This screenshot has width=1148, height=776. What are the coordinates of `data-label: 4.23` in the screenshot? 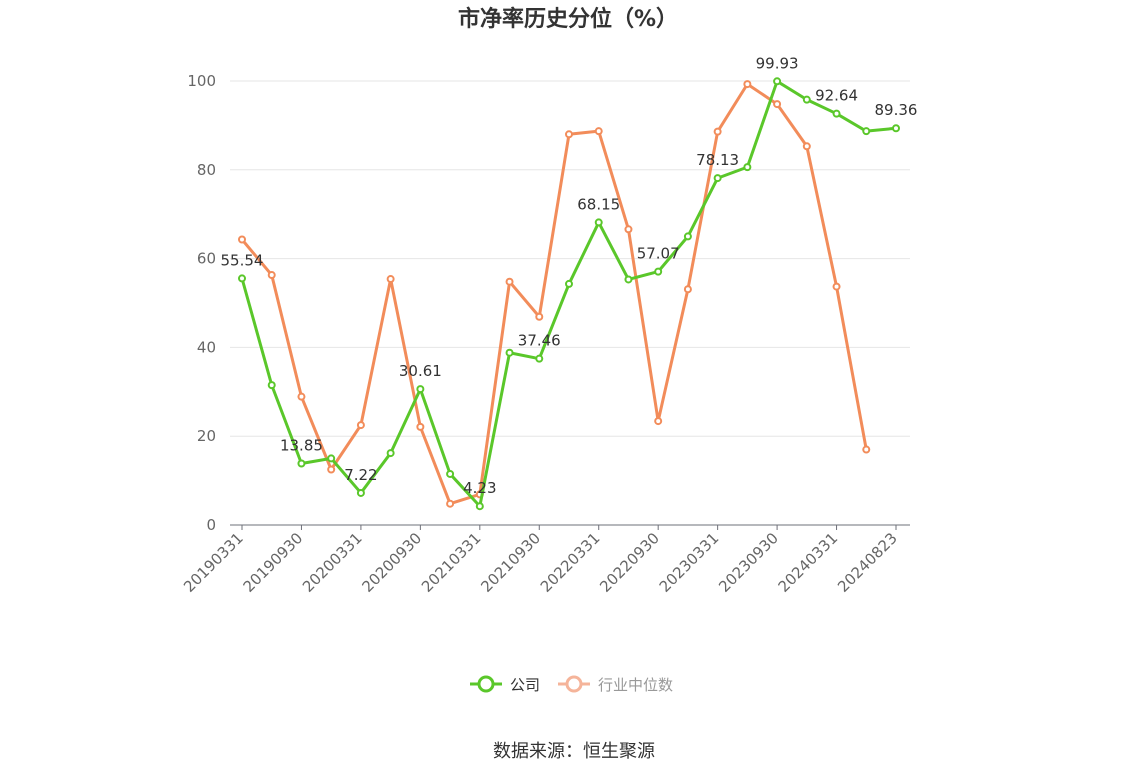 It's located at (479, 488).